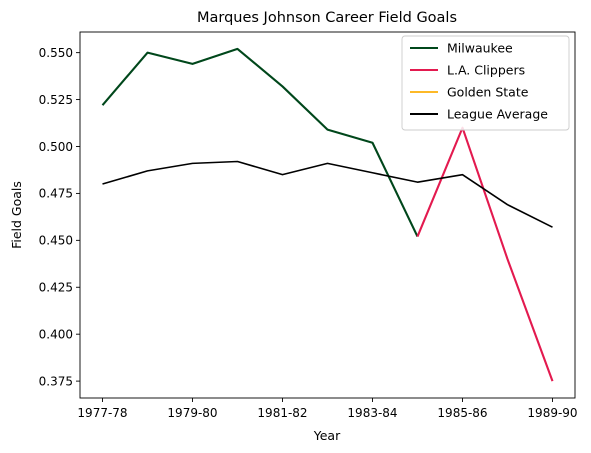  What do you see at coordinates (372, 413) in the screenshot?
I see `x-tick-label: 1983-84` at bounding box center [372, 413].